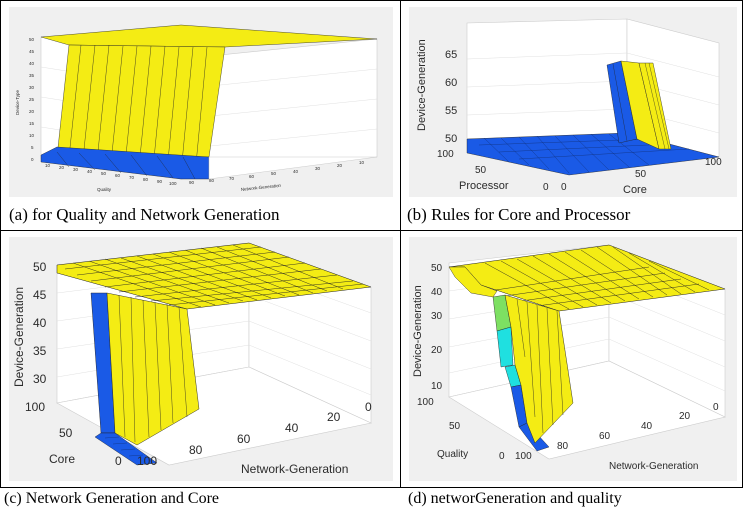 The height and width of the screenshot is (513, 743). What do you see at coordinates (425, 402) in the screenshot?
I see `plot-d-xtick: 100` at bounding box center [425, 402].